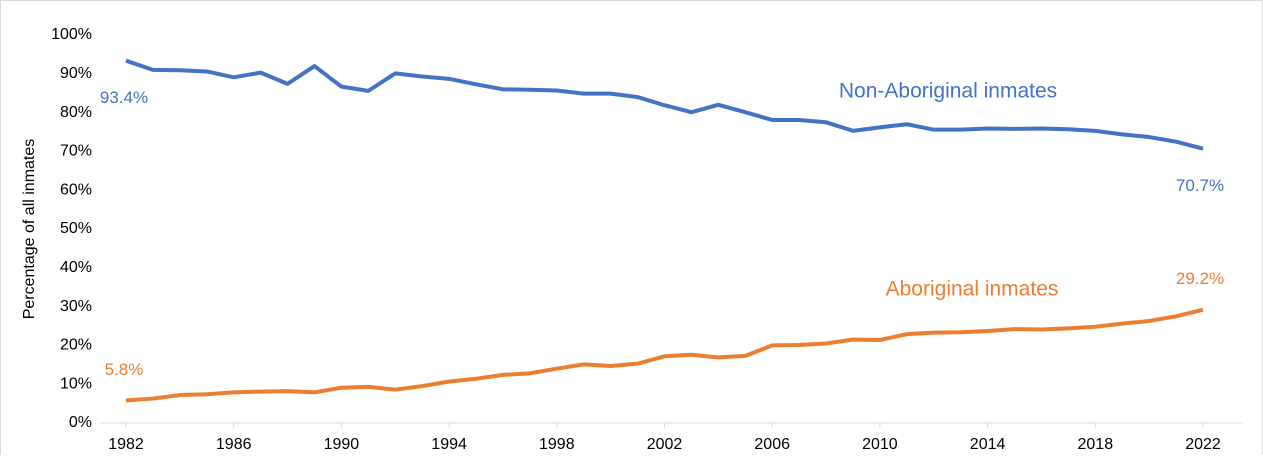 Image resolution: width=1263 pixels, height=460 pixels. What do you see at coordinates (234, 444) in the screenshot?
I see `x-tick-label: 1986` at bounding box center [234, 444].